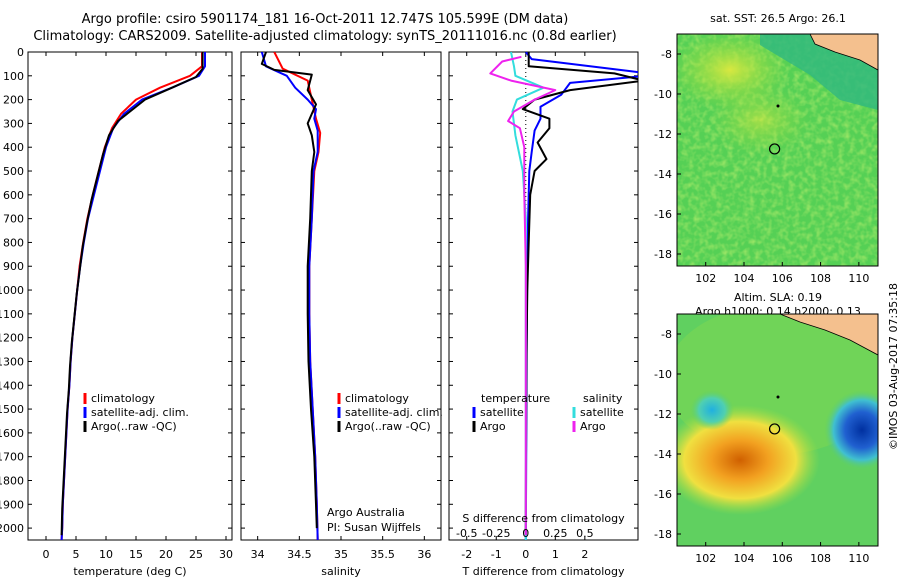 The image size is (900, 580). I want to click on diff-x-tick-label: -2, so click(466, 554).